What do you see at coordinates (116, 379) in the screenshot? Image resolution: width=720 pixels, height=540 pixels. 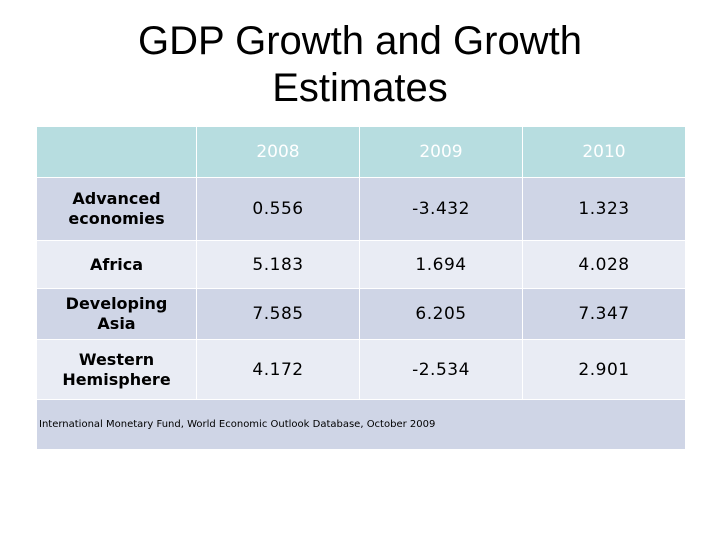 I see `region-label-line-2: Hemisphere` at bounding box center [116, 379].